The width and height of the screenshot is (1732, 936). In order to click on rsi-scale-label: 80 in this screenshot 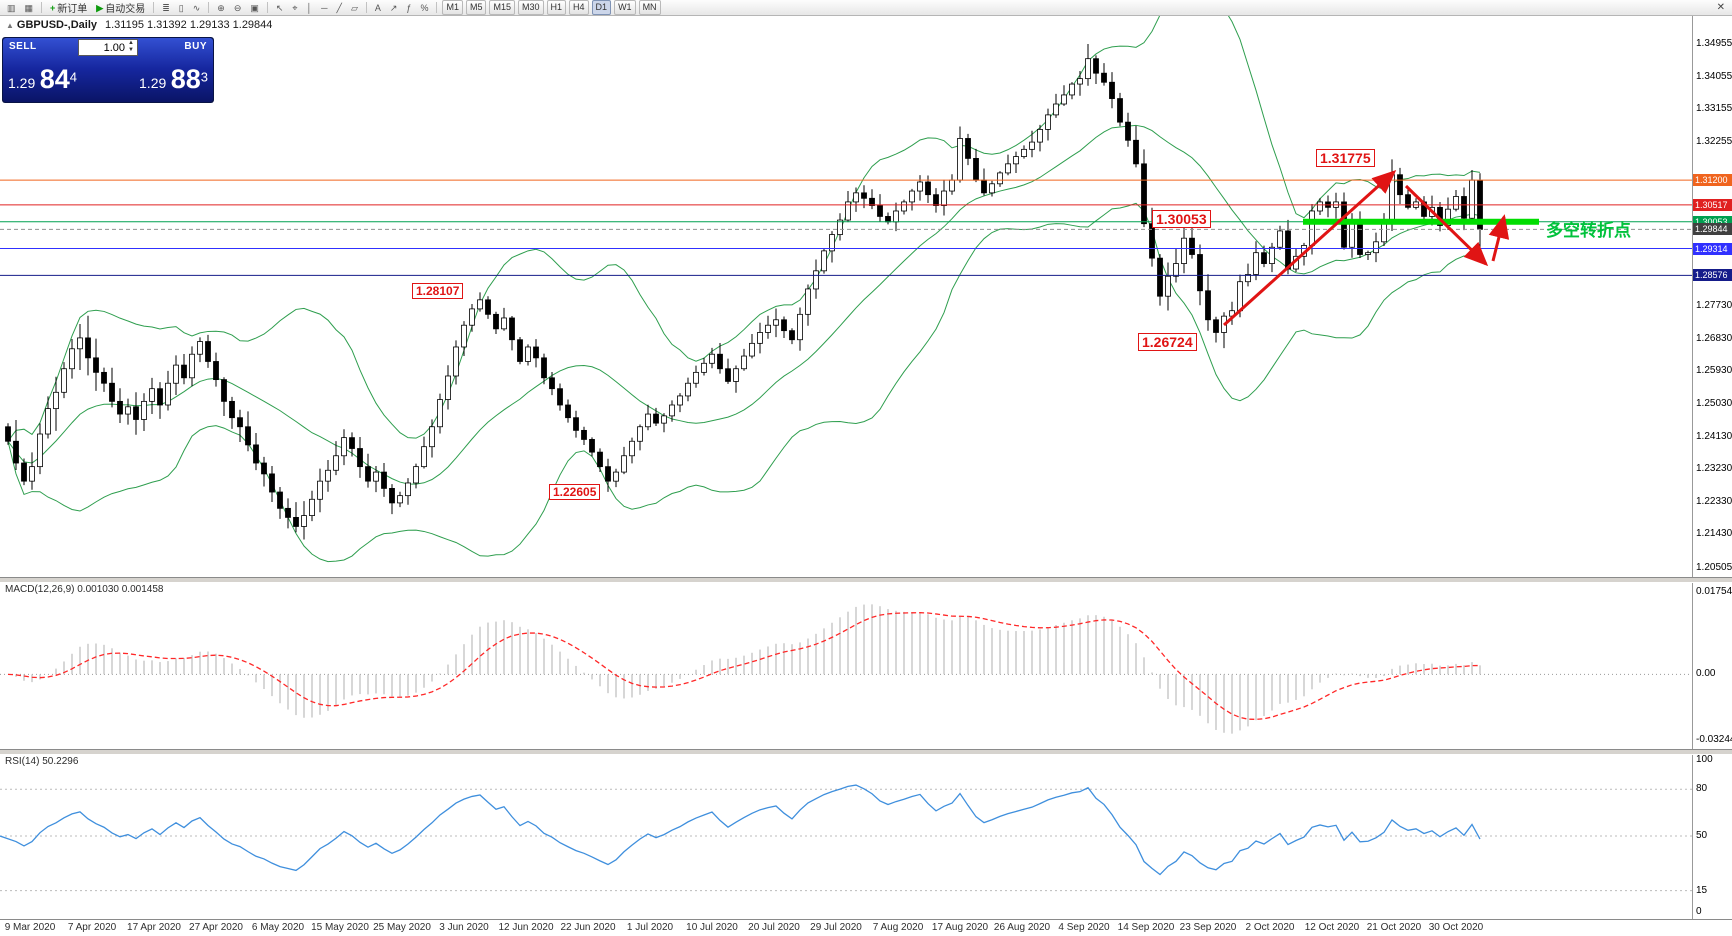, I will do `click(1702, 789)`.